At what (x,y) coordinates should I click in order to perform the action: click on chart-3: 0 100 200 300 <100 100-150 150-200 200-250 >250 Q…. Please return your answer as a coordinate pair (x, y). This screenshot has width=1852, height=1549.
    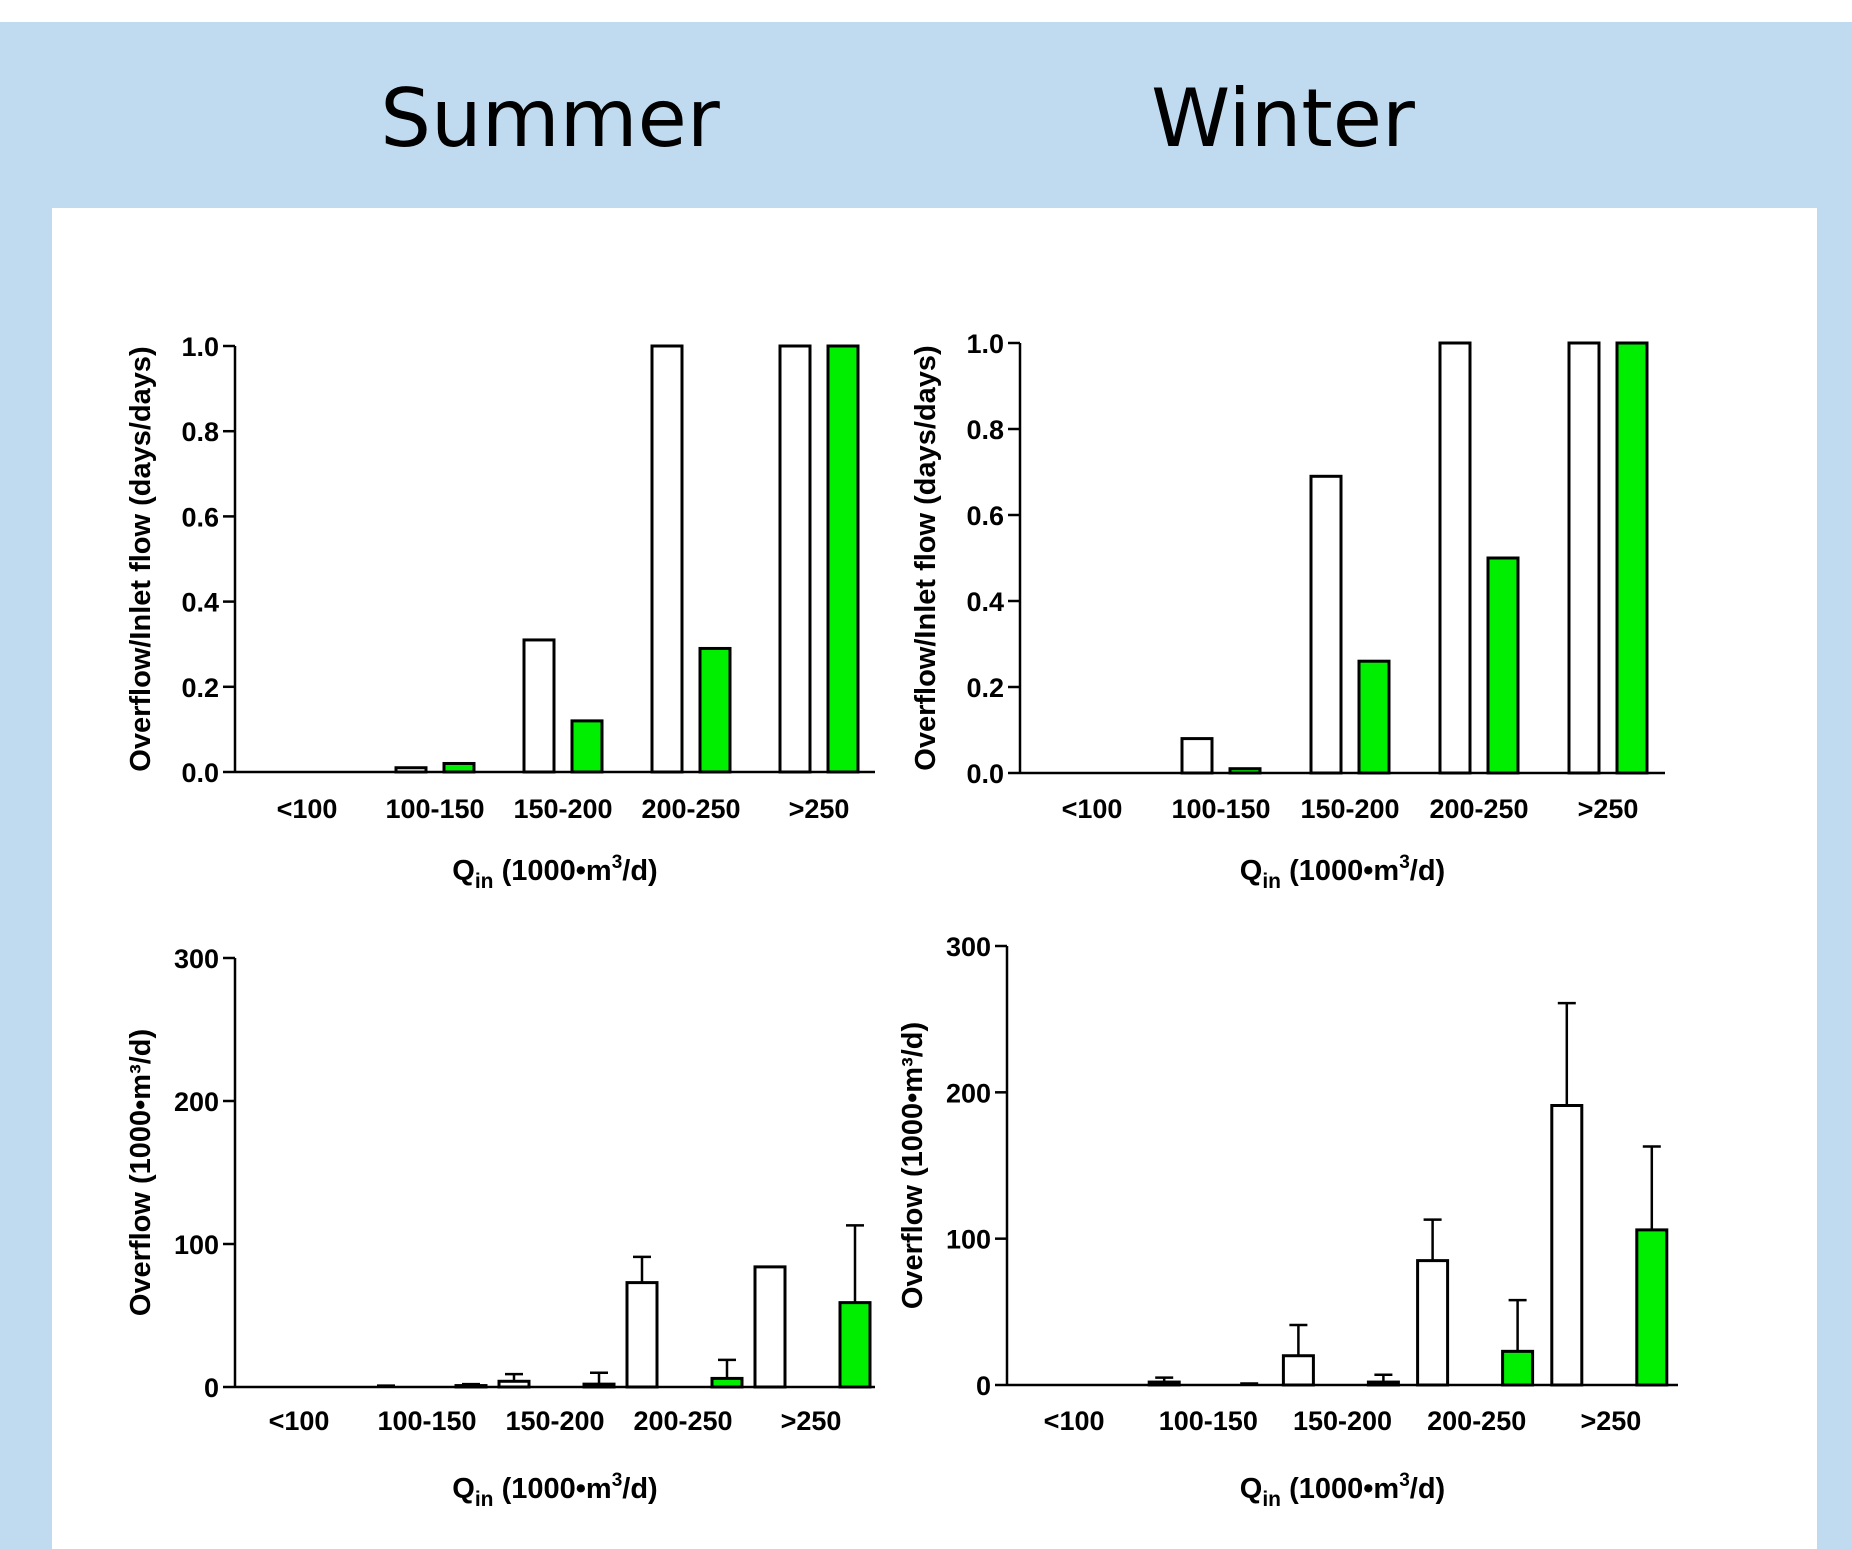
    Looking at the image, I should click on (500, 1227).